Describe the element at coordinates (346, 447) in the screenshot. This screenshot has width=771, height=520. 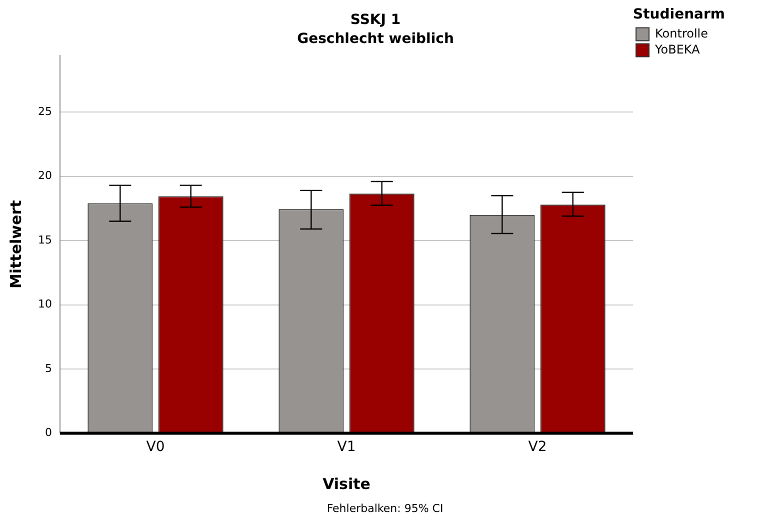
I see `x-tick-label: V1` at that location.